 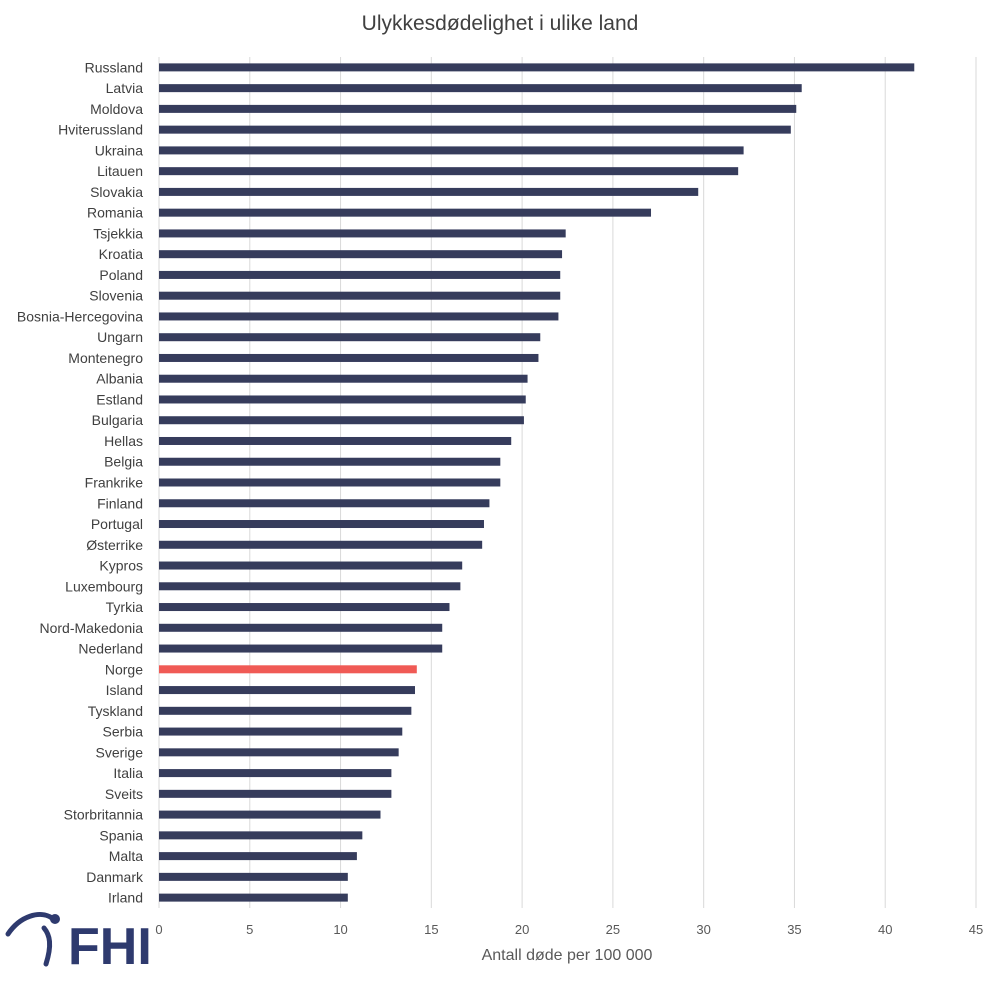 What do you see at coordinates (116, 109) in the screenshot?
I see `category-label: Moldova` at bounding box center [116, 109].